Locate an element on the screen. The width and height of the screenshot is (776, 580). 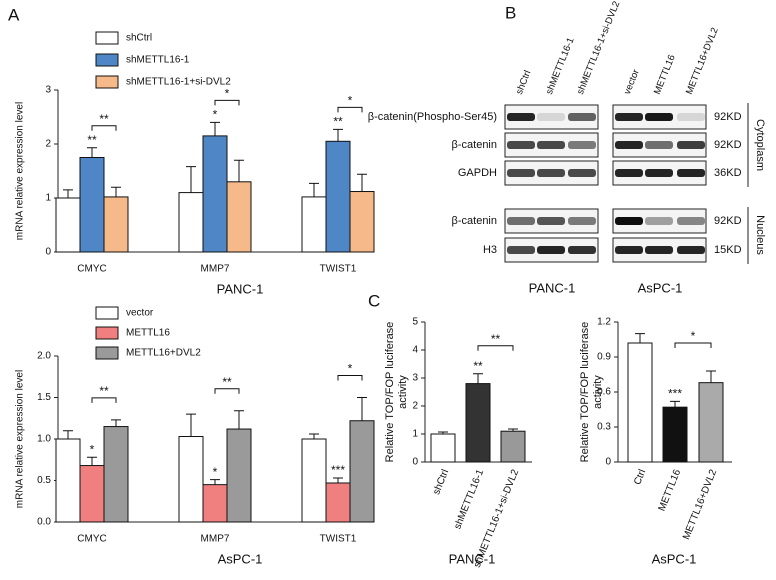
legend-label: vector is located at coordinates (140, 313).